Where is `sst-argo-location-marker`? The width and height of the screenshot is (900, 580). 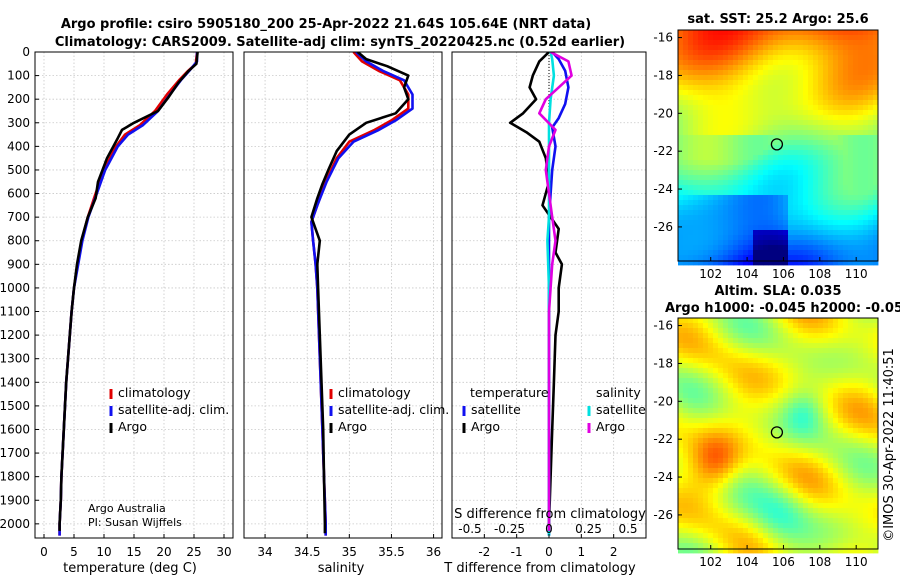 sst-argo-location-marker is located at coordinates (777, 144).